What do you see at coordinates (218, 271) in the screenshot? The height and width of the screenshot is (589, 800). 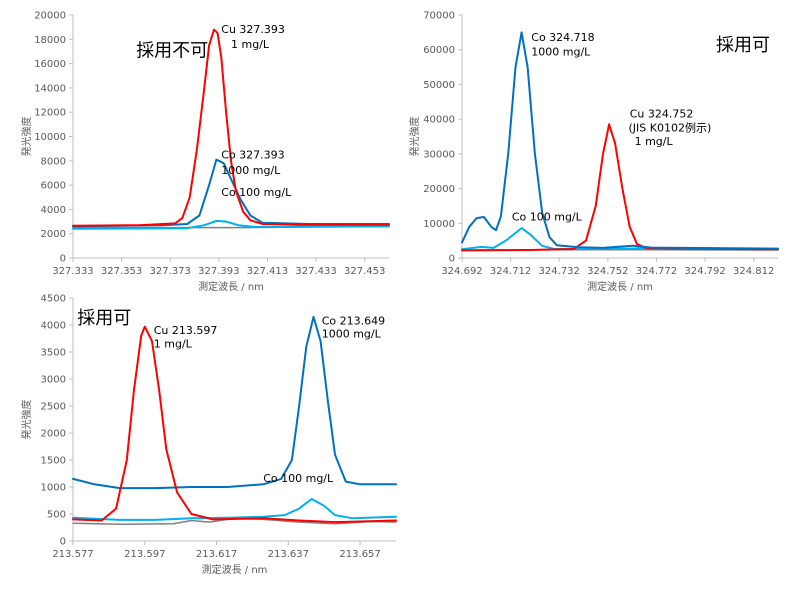 I see `x-tick-label: 327.393` at bounding box center [218, 271].